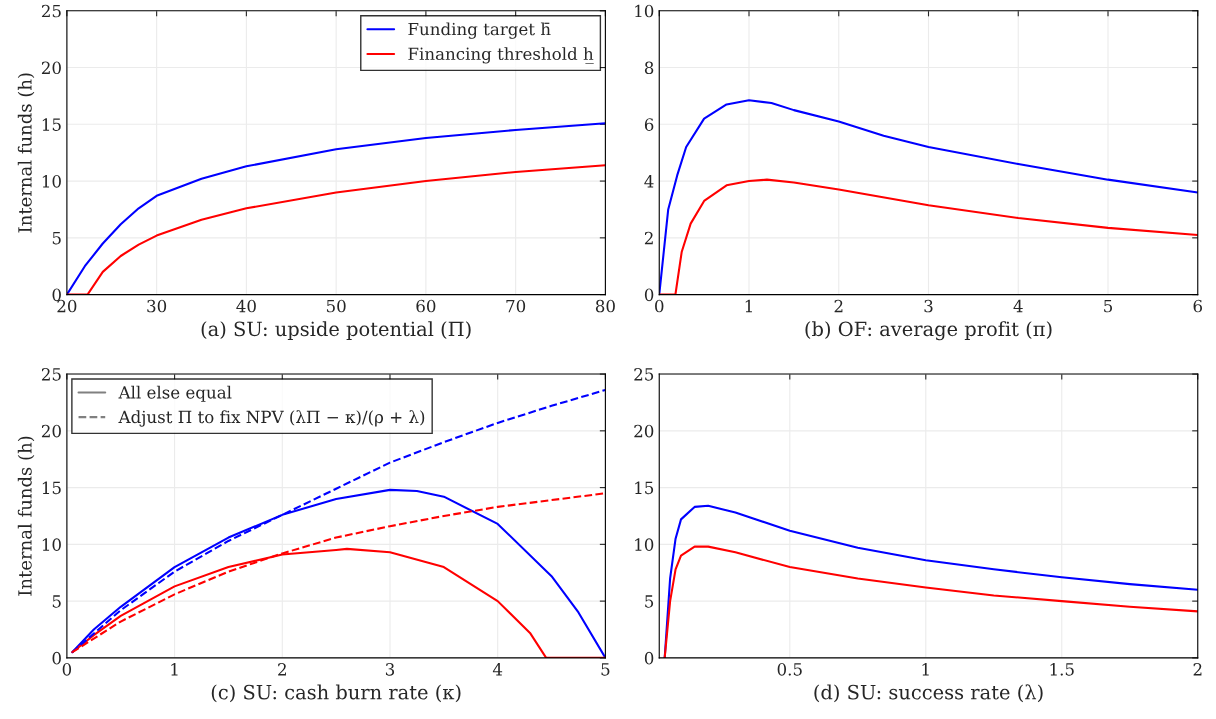  Describe the element at coordinates (336, 330) in the screenshot. I see `x-axis-title: (a) SU: upside potential (Π)` at that location.